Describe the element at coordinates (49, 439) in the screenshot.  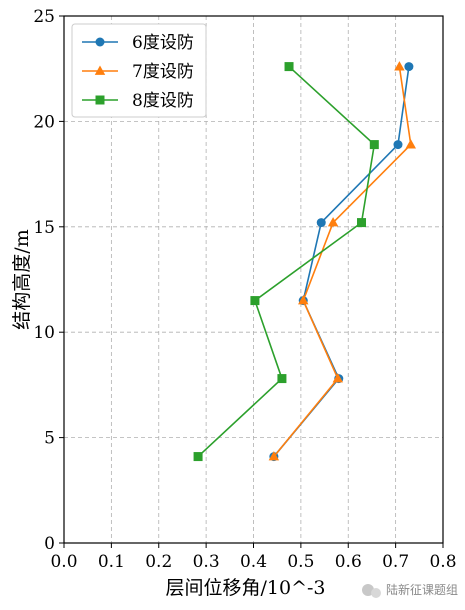
I see `y-tick-label: 5` at that location.